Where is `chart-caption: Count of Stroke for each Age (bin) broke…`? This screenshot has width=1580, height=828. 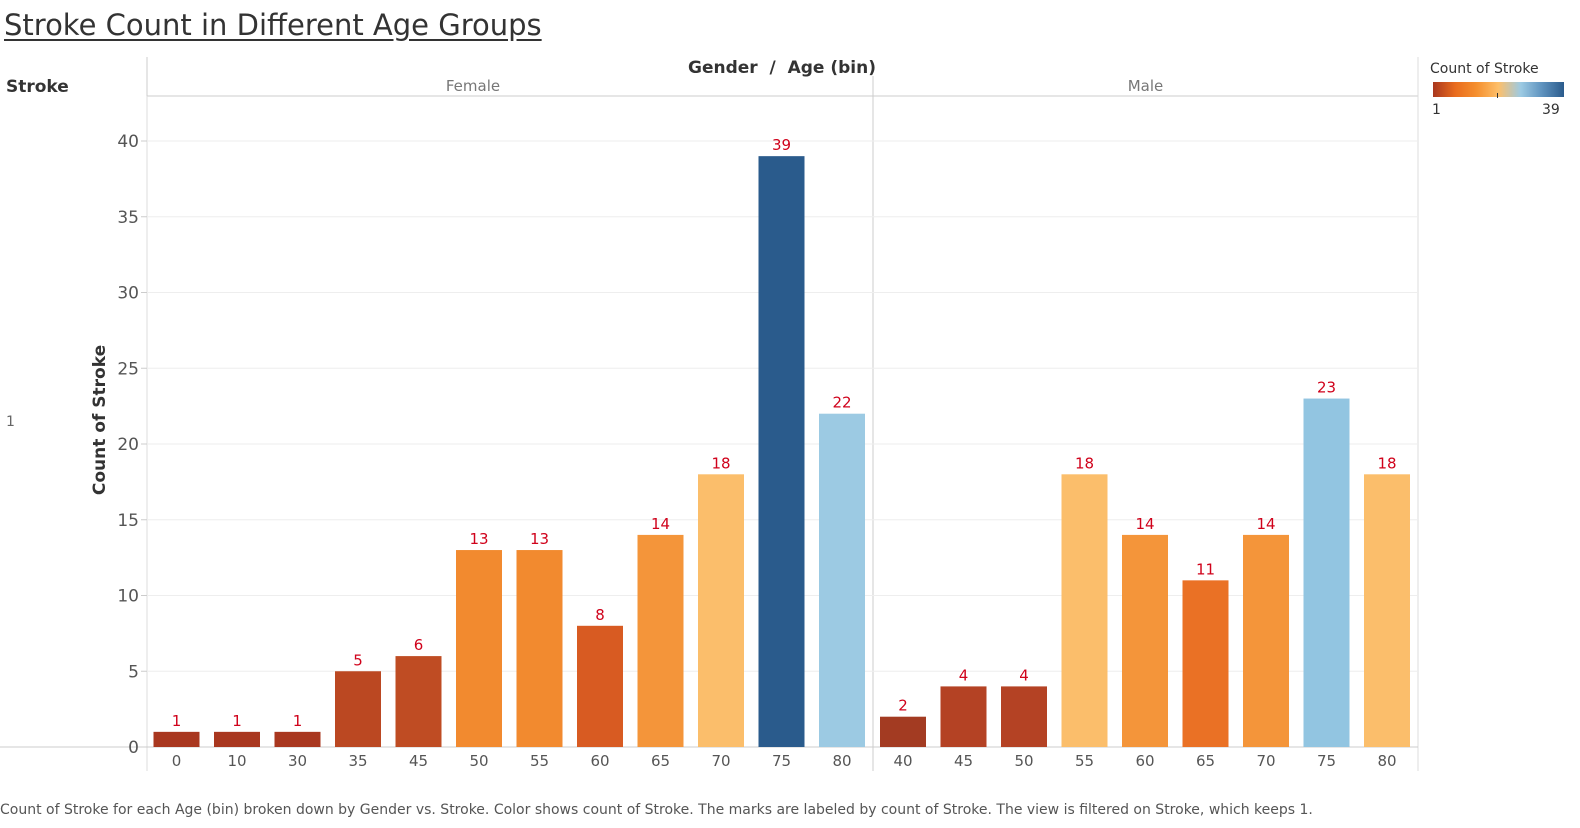 chart-caption: Count of Stroke for each Age (bin) broke… is located at coordinates (656, 810).